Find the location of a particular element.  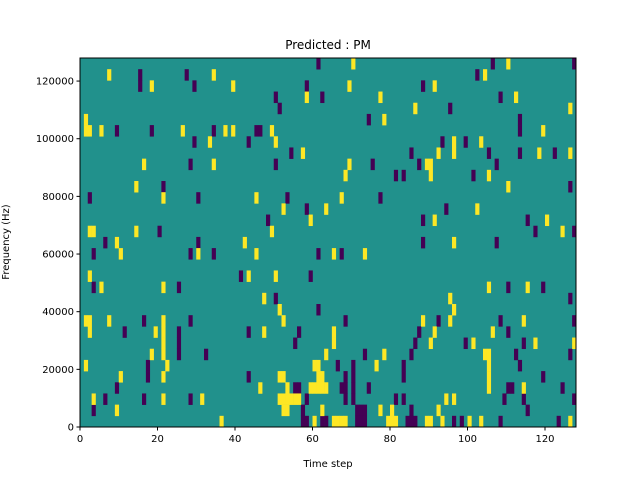

x-tick-label: 40 is located at coordinates (235, 439).